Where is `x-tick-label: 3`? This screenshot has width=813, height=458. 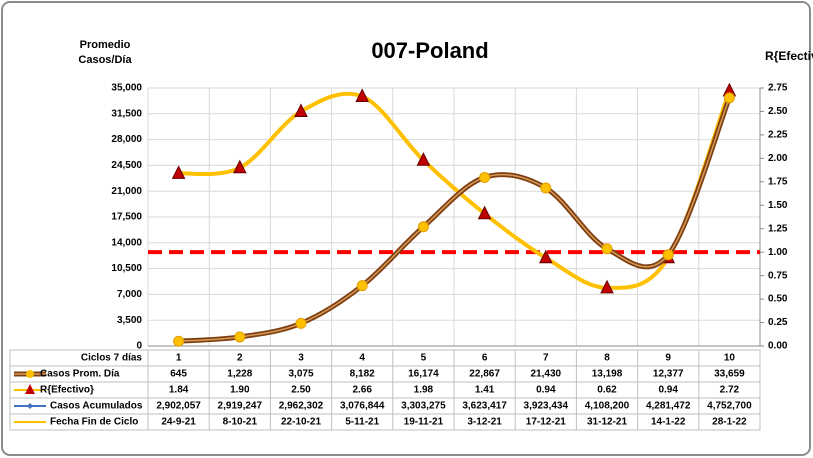 x-tick-label: 3 is located at coordinates (301, 358).